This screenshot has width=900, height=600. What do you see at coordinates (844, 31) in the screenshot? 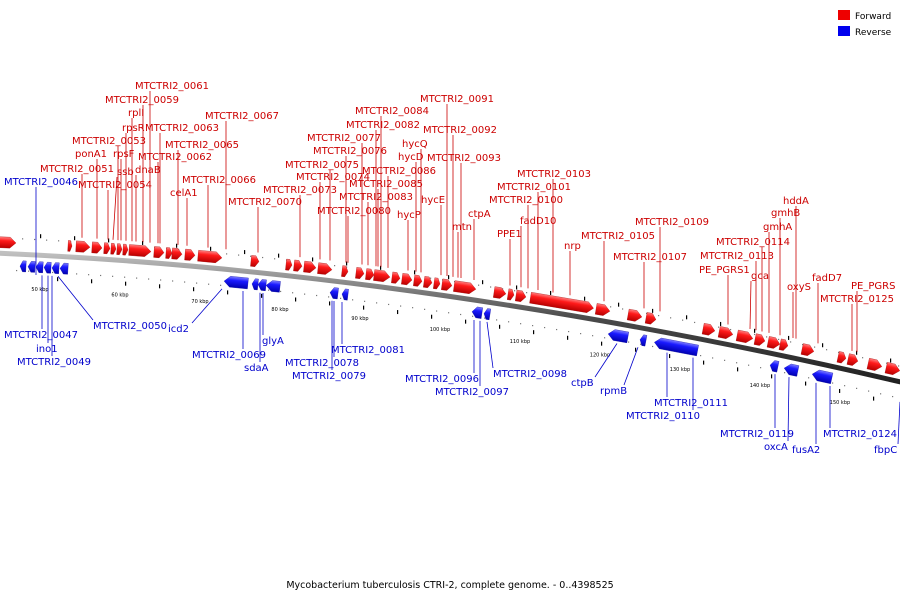
I see `legend-reverse-swatch` at bounding box center [844, 31].